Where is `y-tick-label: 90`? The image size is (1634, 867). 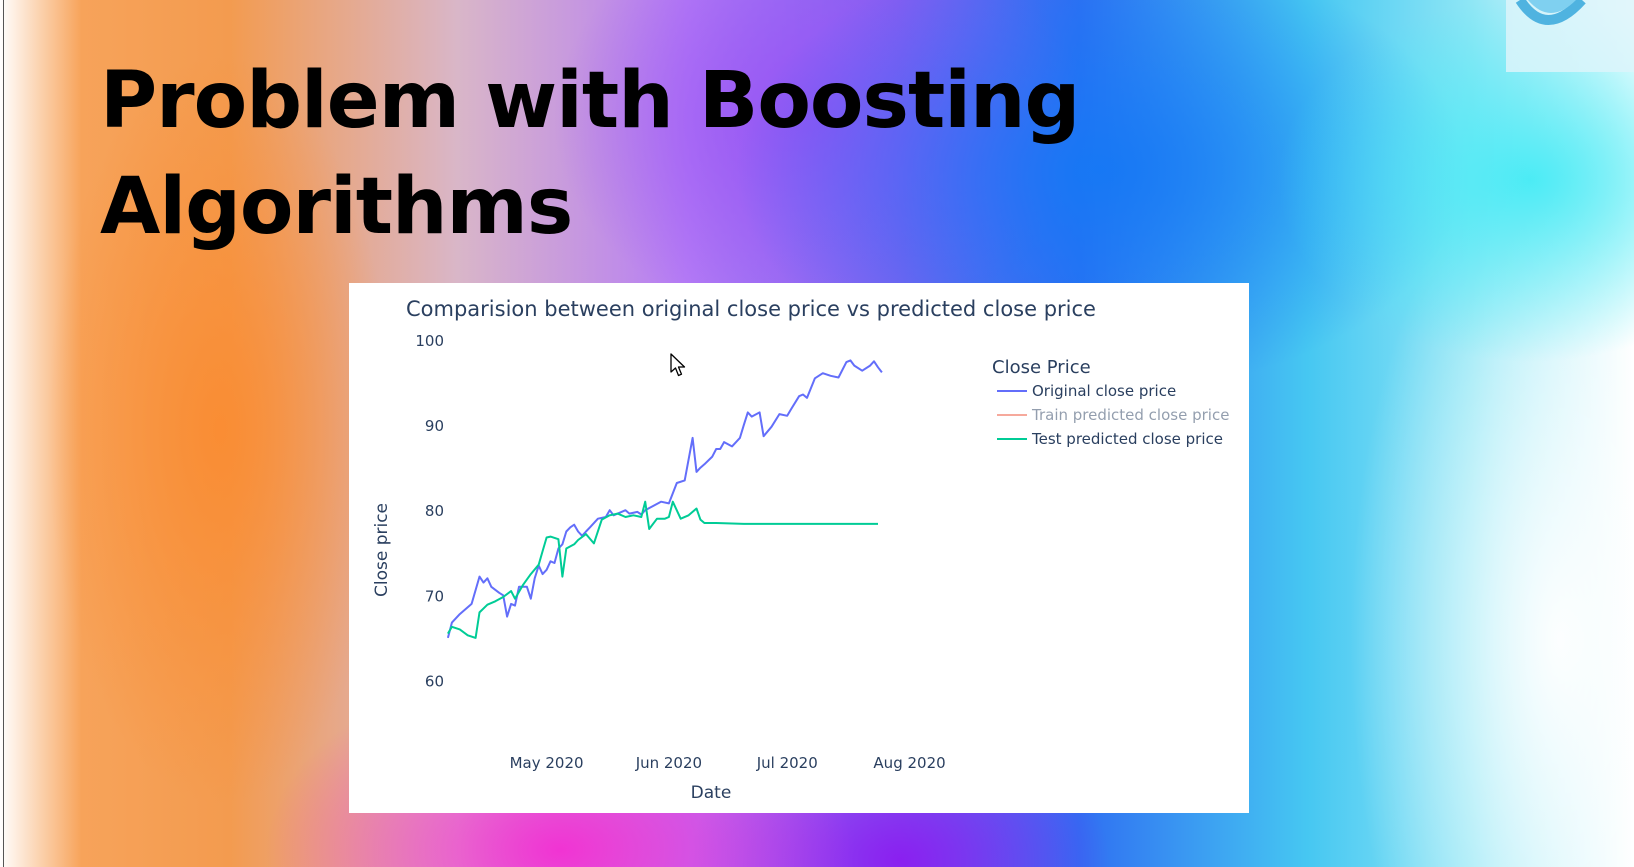 y-tick-label: 90 is located at coordinates (434, 426).